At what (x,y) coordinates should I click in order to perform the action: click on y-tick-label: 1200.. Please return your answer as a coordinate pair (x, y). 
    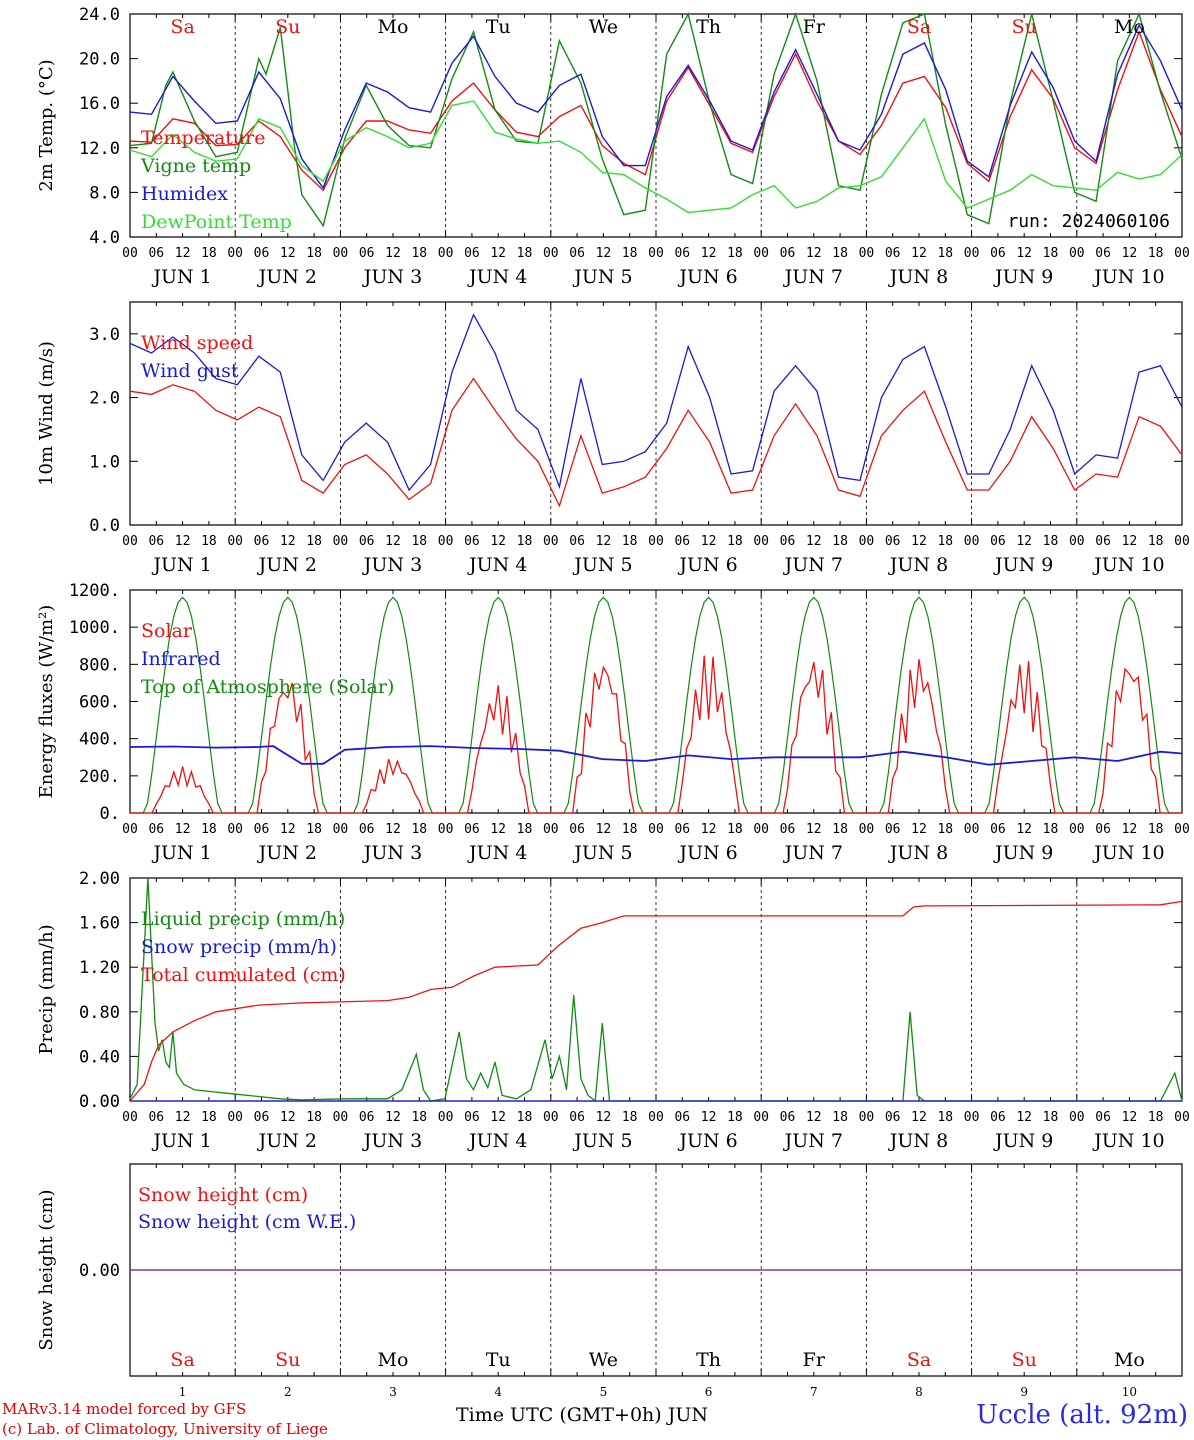
    Looking at the image, I should click on (94, 591).